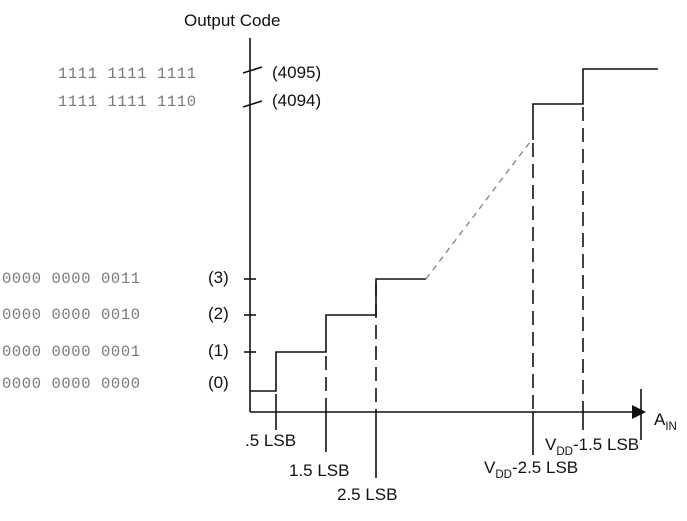 The width and height of the screenshot is (687, 521). I want to click on label-vdd-2-5-lsb: VDD-2.5 LSB, so click(531, 469).